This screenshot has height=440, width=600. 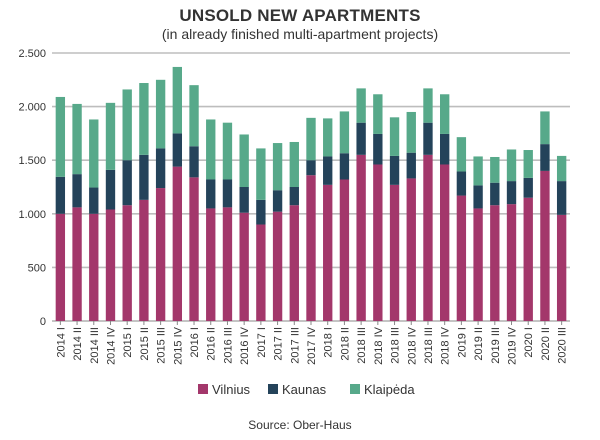 What do you see at coordinates (162, 345) in the screenshot?
I see `x-tick-label: 2015 III` at bounding box center [162, 345].